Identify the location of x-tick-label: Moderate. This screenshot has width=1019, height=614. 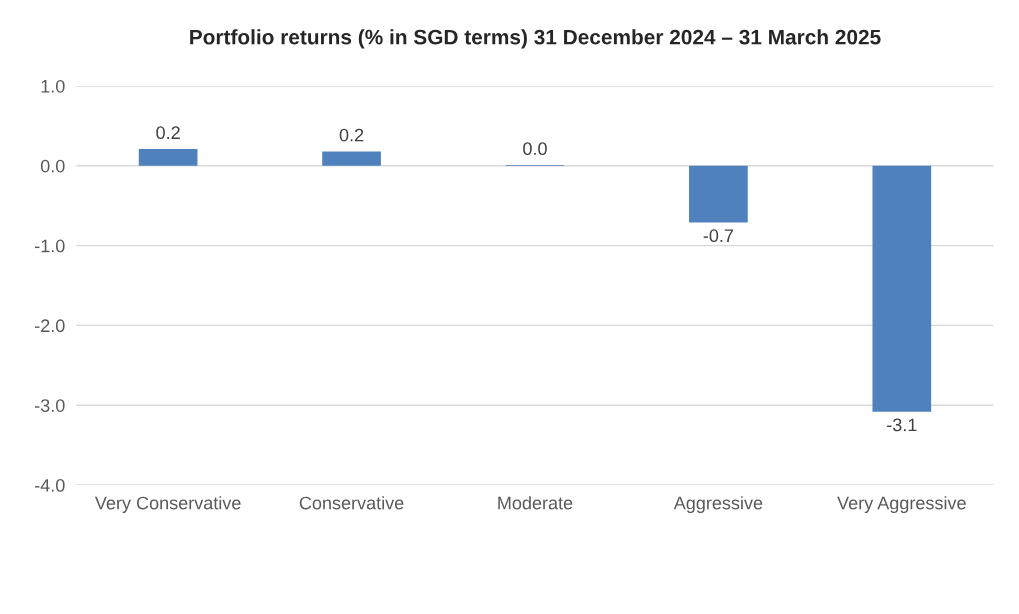
(535, 503).